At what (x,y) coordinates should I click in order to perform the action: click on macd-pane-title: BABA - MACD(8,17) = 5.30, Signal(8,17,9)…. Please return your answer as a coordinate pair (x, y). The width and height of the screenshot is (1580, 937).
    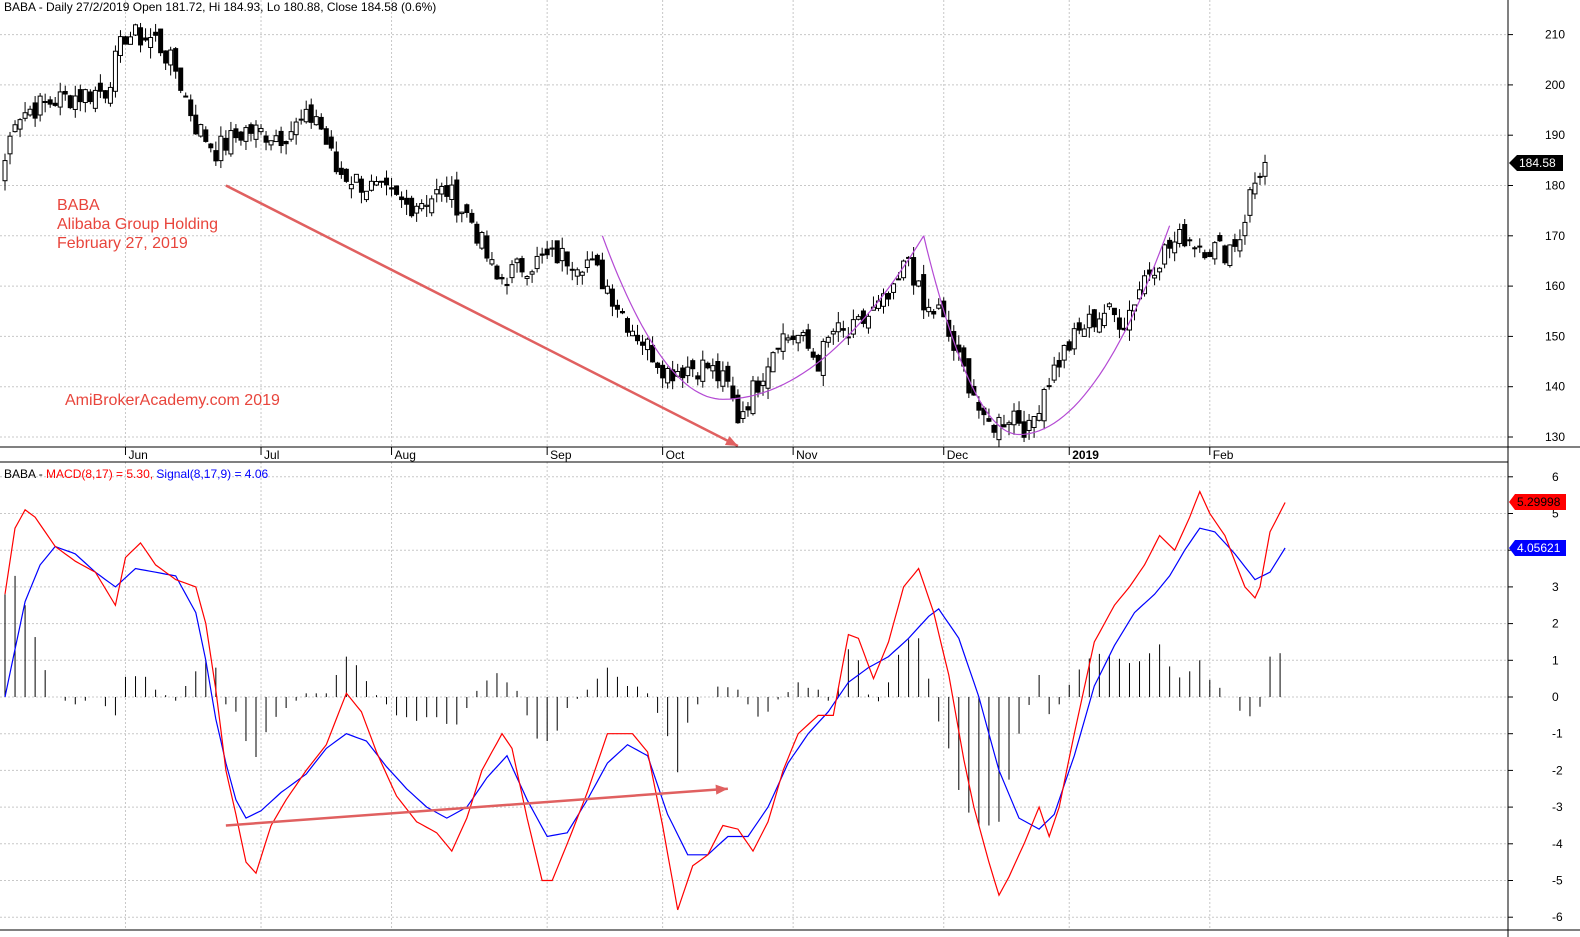
    Looking at the image, I should click on (136, 474).